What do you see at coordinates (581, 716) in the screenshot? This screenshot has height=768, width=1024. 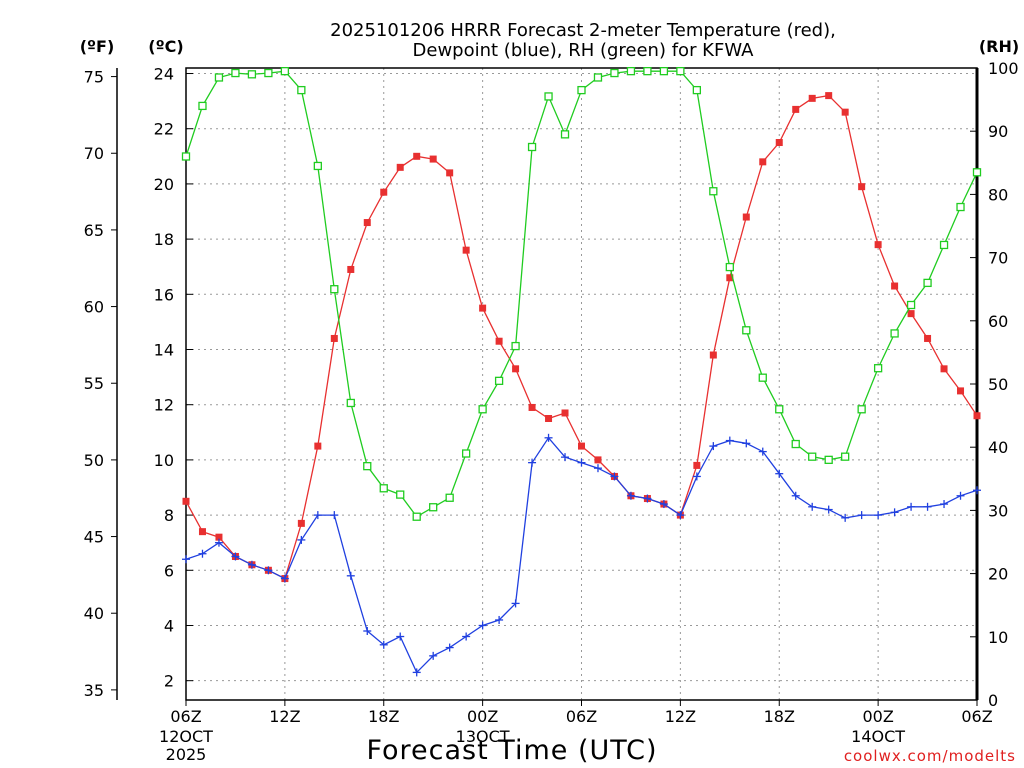 I see `x-tick-label: 06Z` at bounding box center [581, 716].